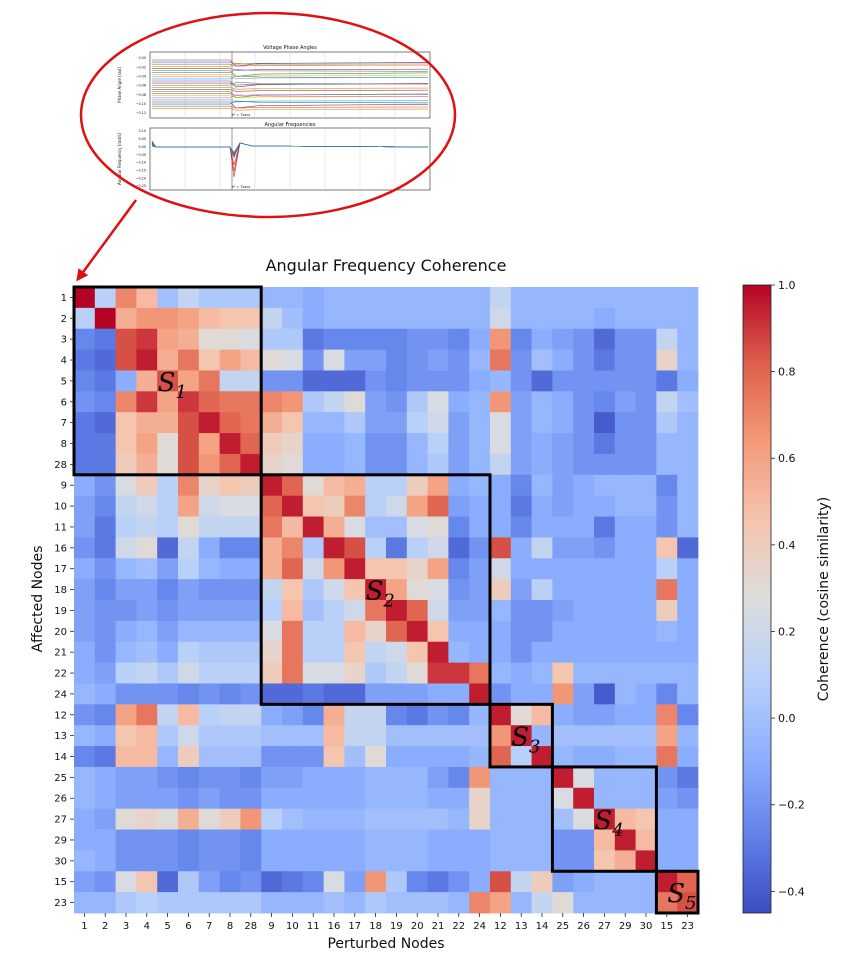 The height and width of the screenshot is (967, 868). Describe the element at coordinates (60, 674) in the screenshot. I see `y-tick-label: 22` at that location.